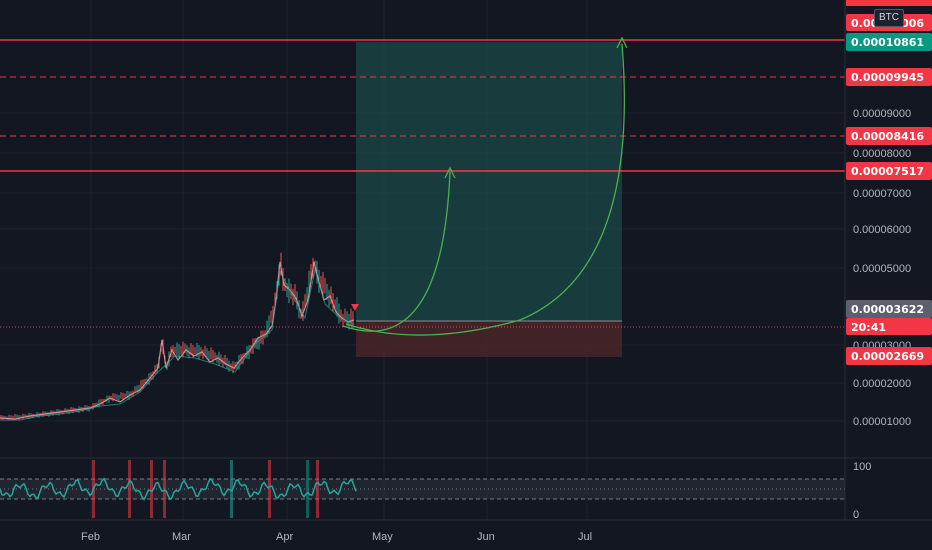  I want to click on rsi-tick: 100, so click(862, 467).